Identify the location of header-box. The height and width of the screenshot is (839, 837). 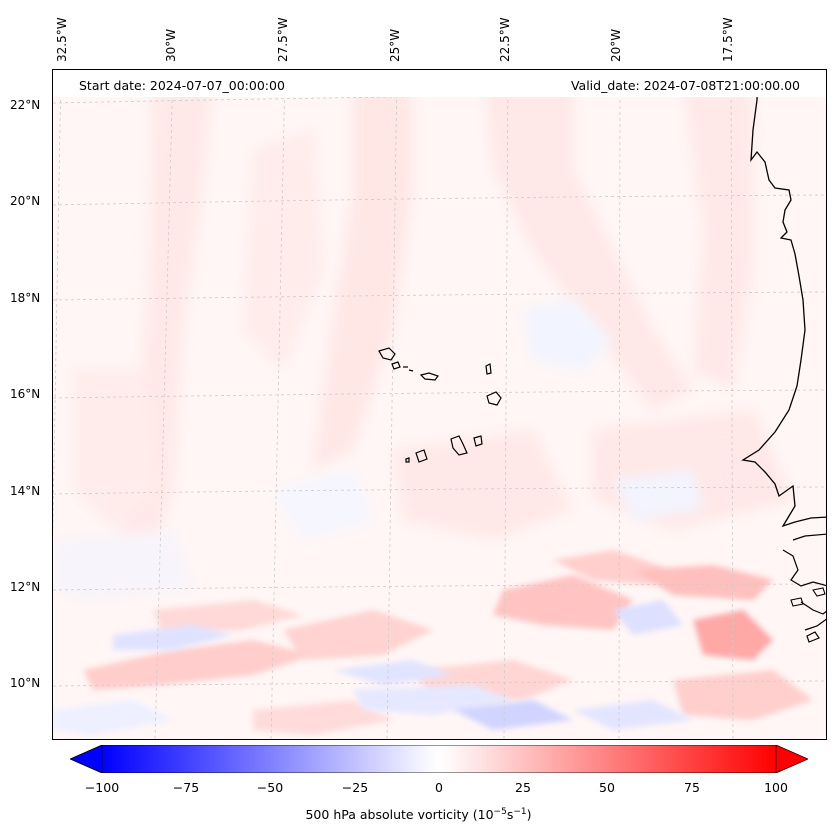
(439, 83).